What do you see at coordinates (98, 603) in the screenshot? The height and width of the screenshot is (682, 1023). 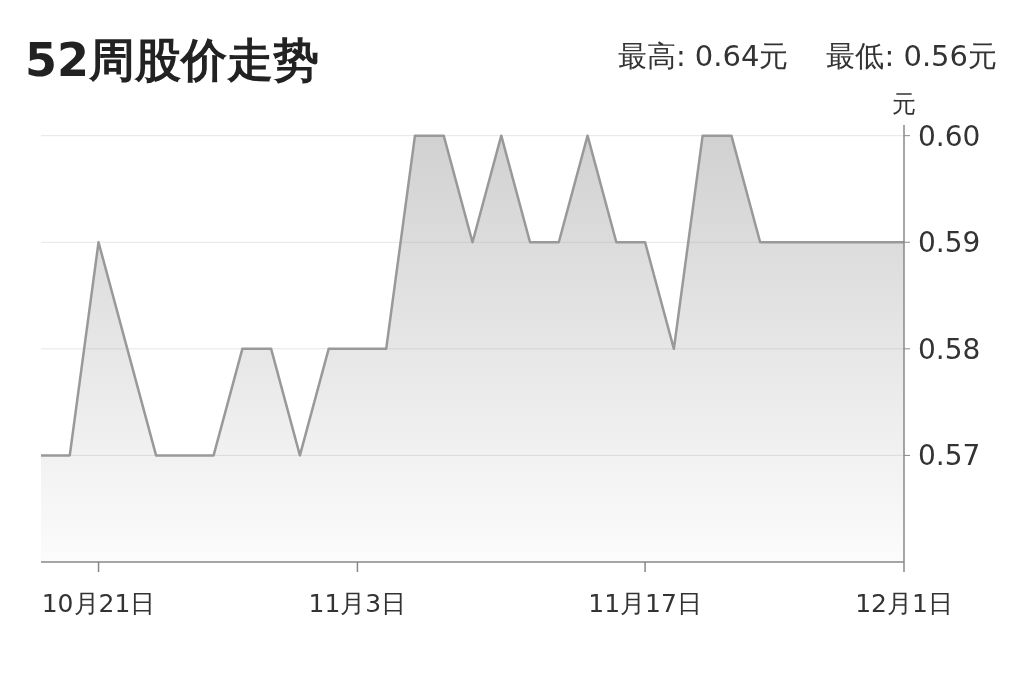 I see `x-tick-label: 10月21日` at bounding box center [98, 603].